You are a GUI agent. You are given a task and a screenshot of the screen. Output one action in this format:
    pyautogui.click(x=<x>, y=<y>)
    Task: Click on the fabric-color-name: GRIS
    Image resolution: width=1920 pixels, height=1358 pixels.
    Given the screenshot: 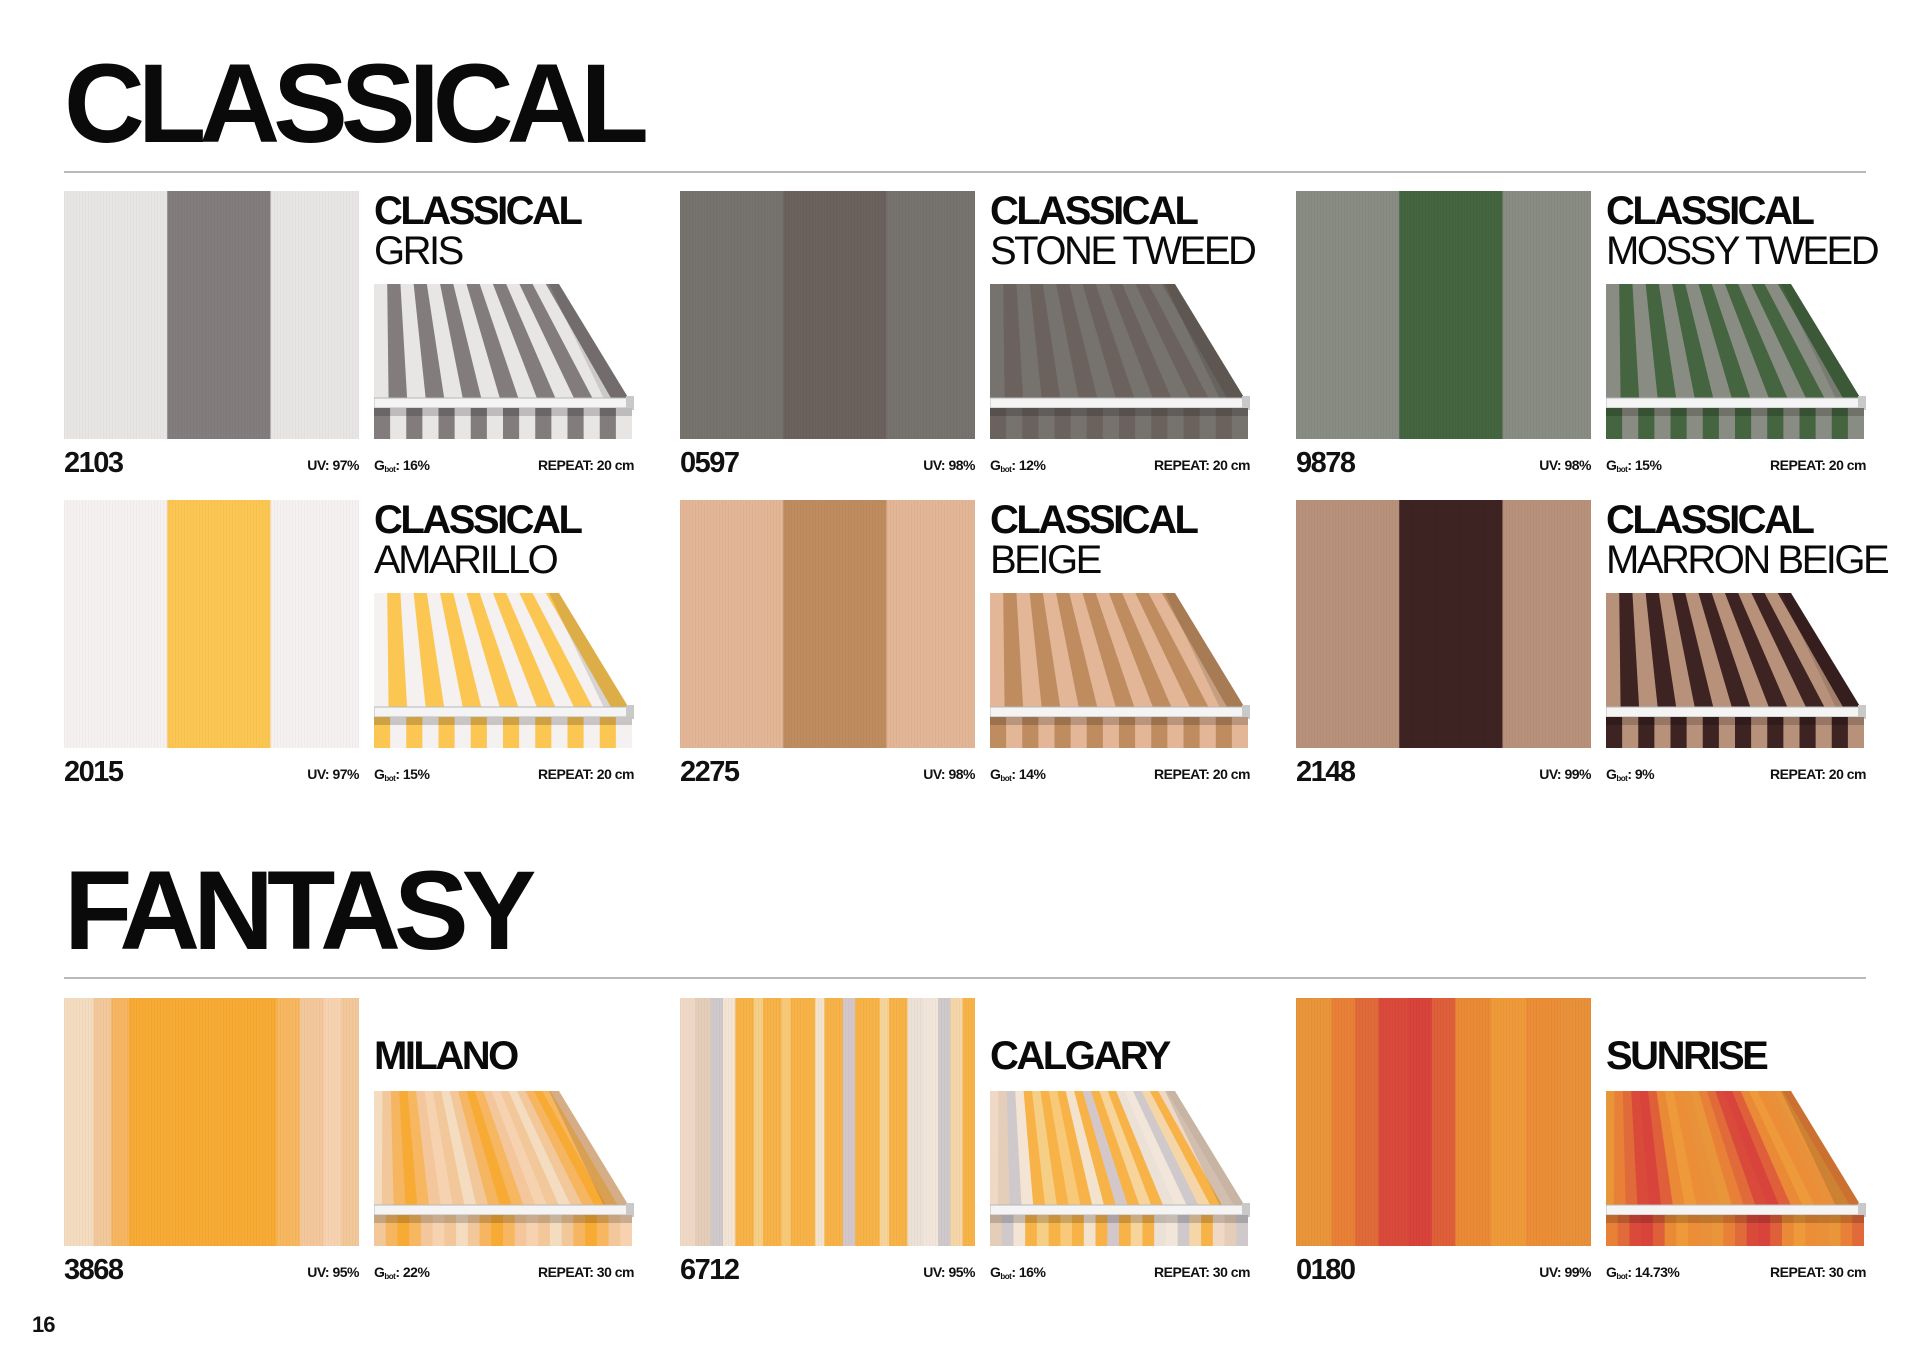 What is the action you would take?
    pyautogui.click(x=419, y=251)
    